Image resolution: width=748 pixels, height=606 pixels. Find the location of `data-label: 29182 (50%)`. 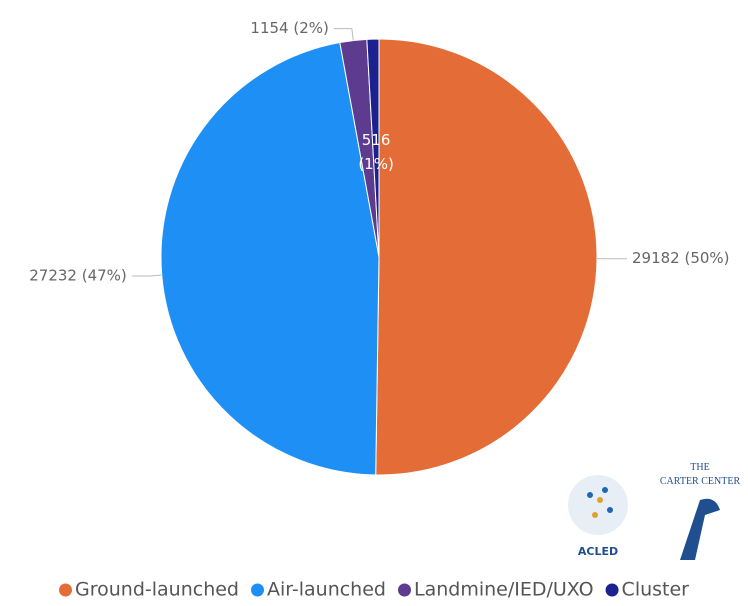

data-label: 29182 (50%) is located at coordinates (681, 258).